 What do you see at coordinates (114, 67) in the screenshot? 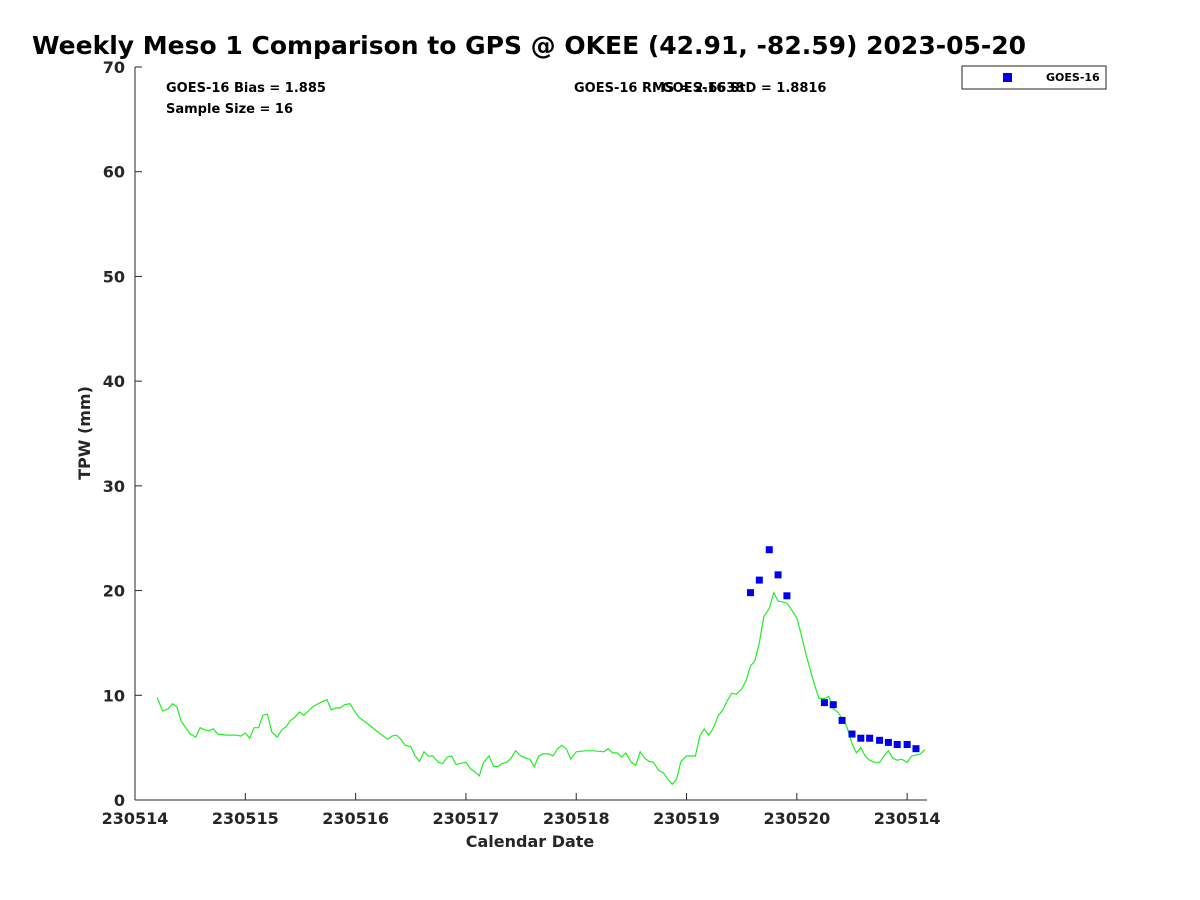
I see `y-tick-label: 70` at bounding box center [114, 67].